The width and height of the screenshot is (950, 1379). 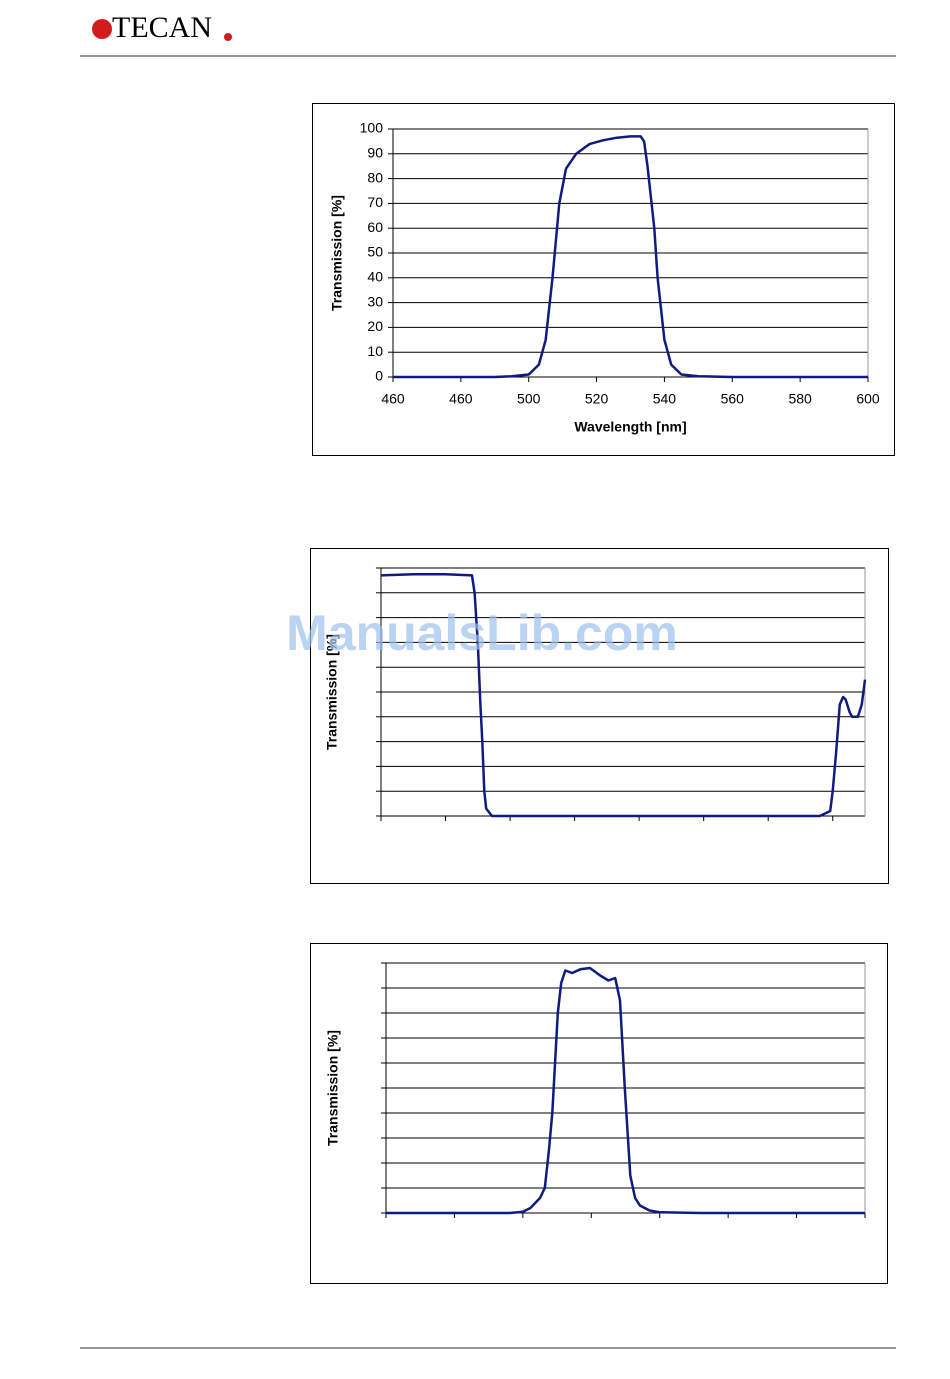 I want to click on y-tick-label: 20, so click(x=375, y=326).